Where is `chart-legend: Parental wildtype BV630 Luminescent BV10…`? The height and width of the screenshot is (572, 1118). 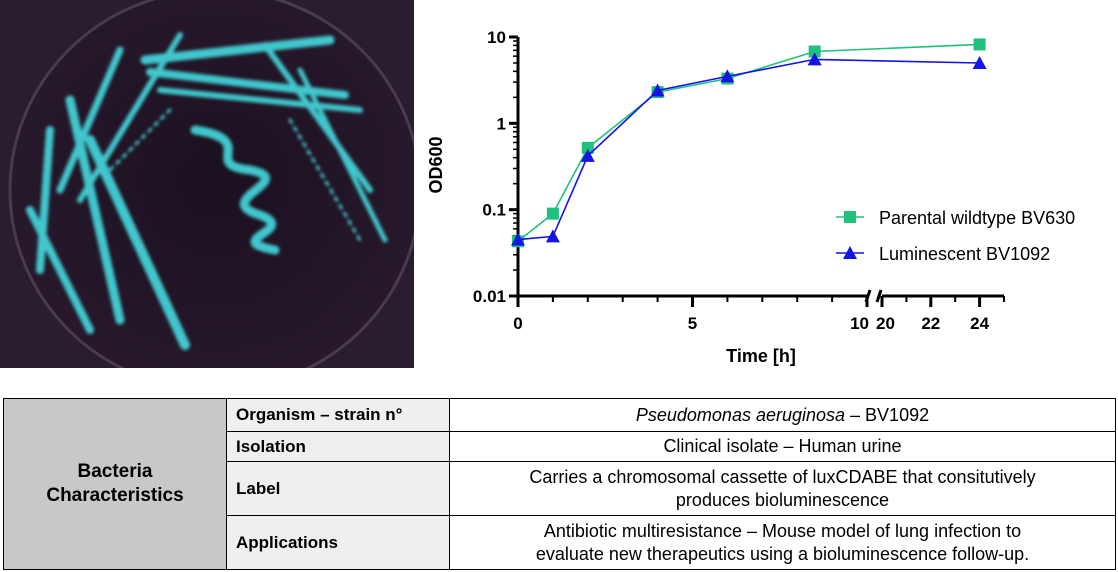 chart-legend: Parental wildtype BV630 Luminescent BV10… is located at coordinates (955, 236).